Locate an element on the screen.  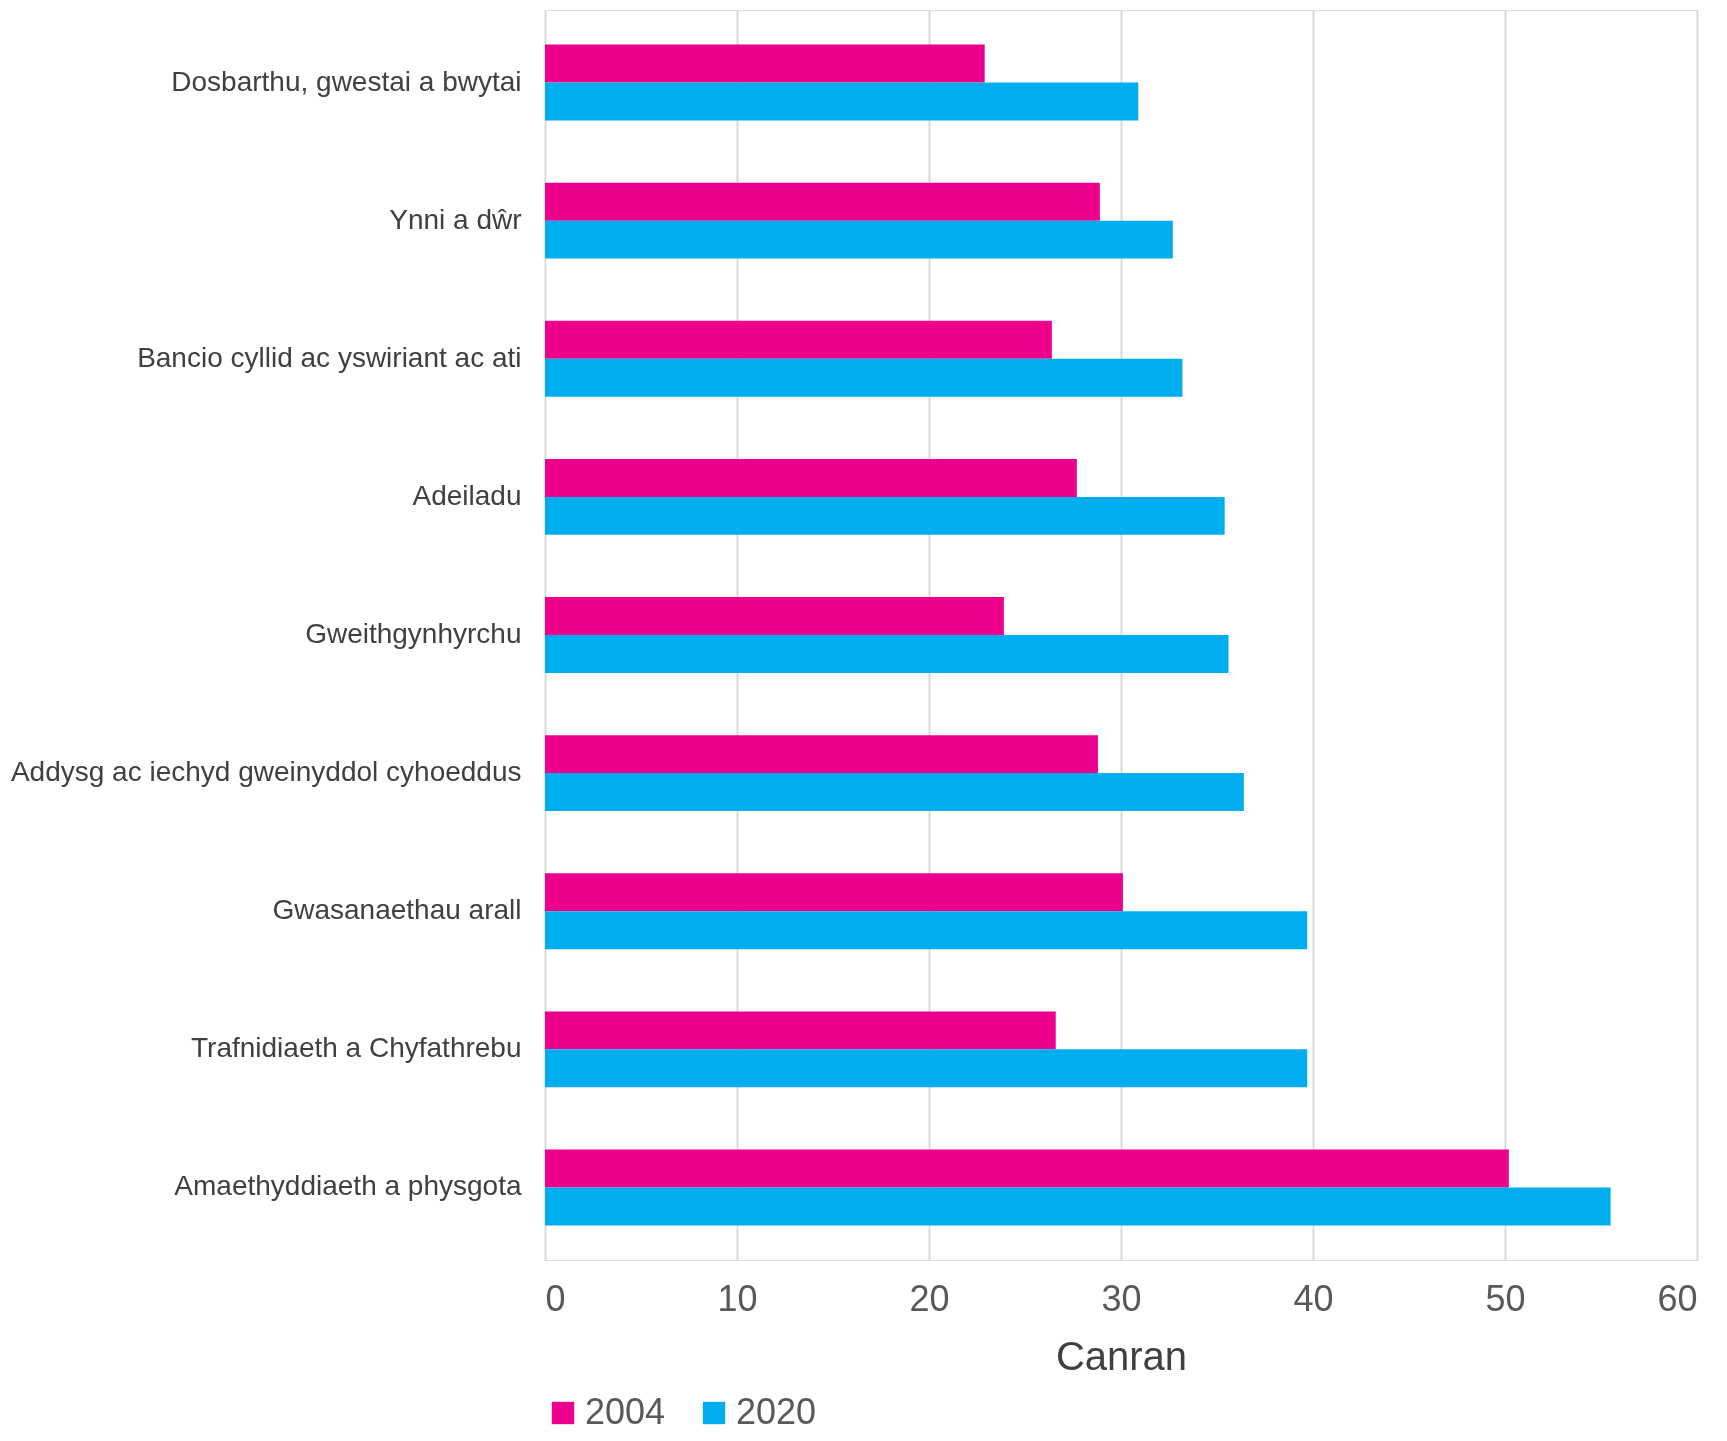
y-tick-label: Bancio cyllid ac yswiriant ac ati is located at coordinates (329, 357).